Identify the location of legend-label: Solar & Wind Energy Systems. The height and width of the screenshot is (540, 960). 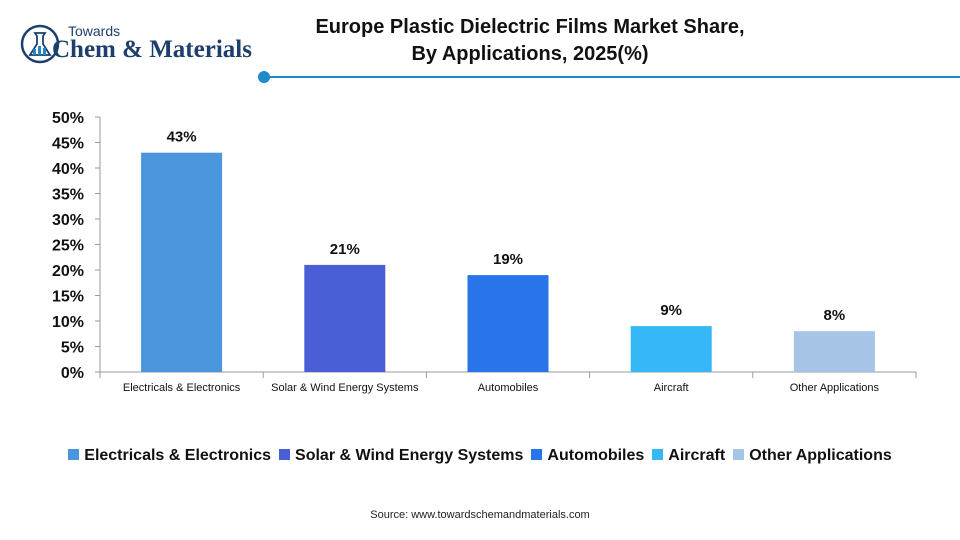
(409, 455).